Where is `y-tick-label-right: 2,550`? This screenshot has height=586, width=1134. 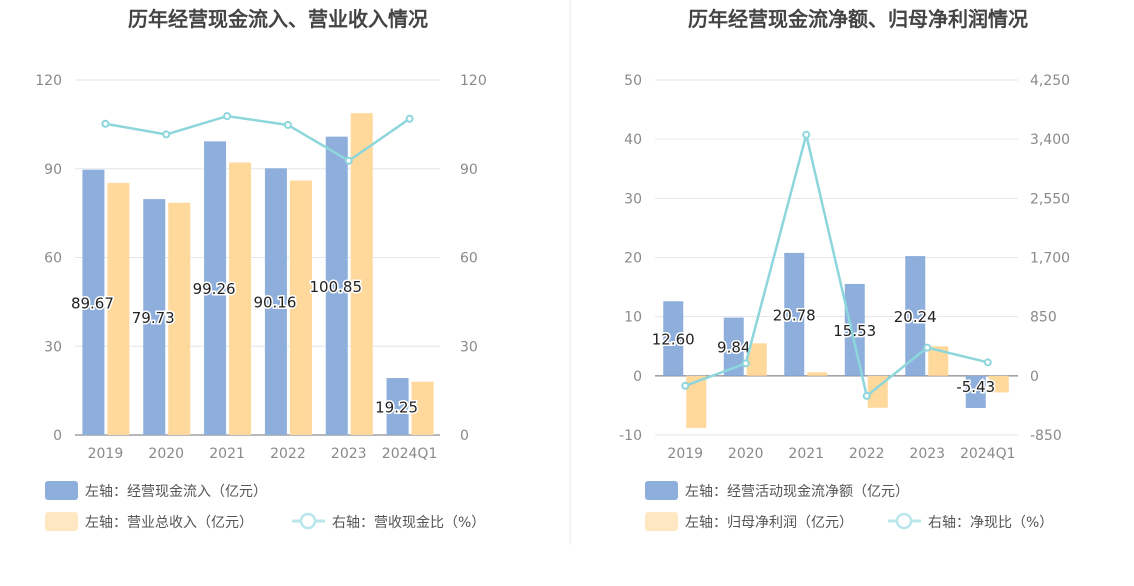
y-tick-label-right: 2,550 is located at coordinates (1050, 199).